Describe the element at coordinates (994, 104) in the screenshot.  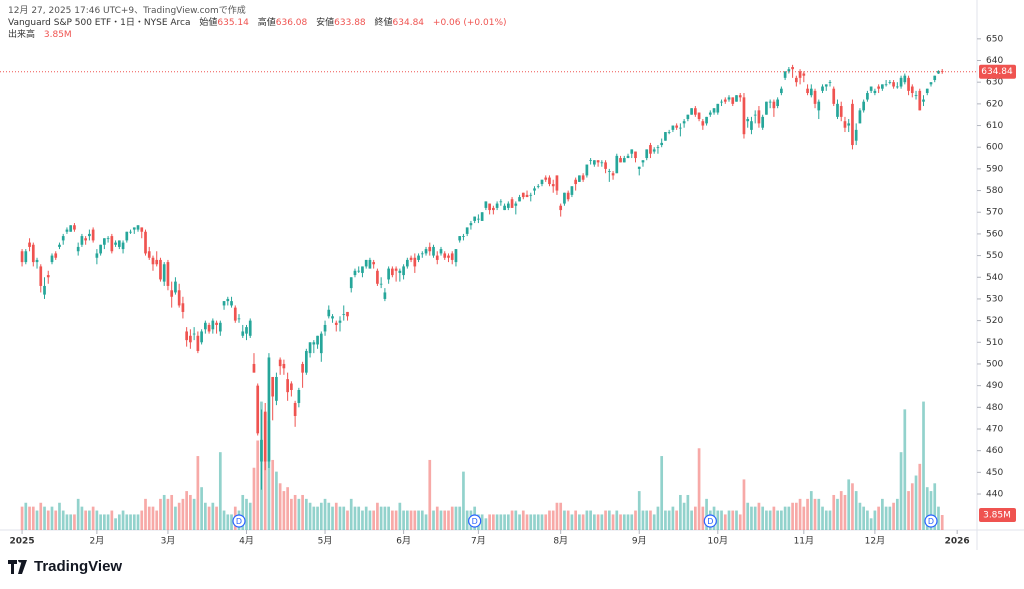
I see `y-tick-label: 620` at that location.